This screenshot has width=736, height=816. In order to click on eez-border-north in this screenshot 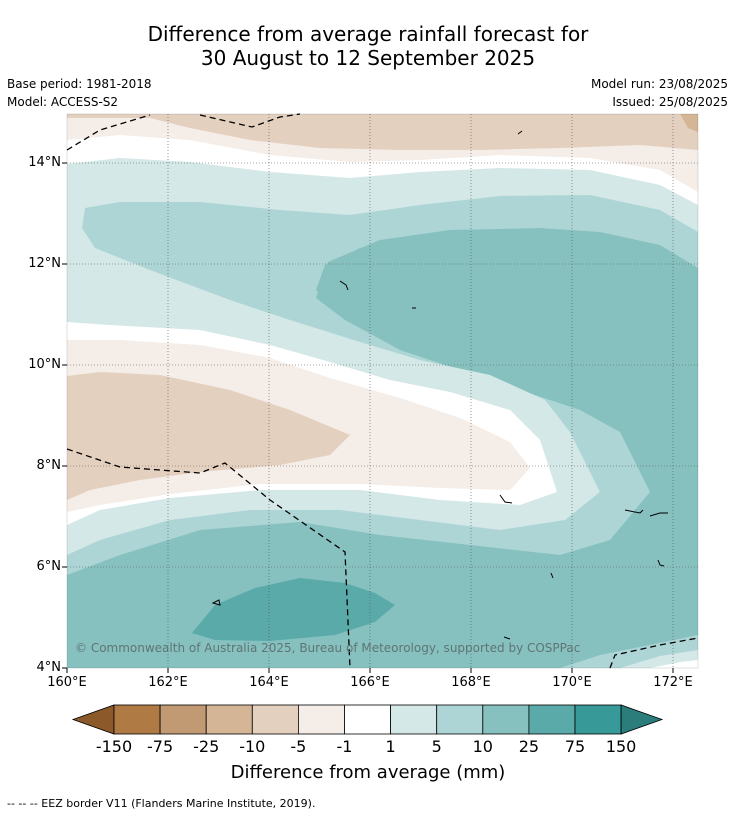, I will do `click(183, 132)`.